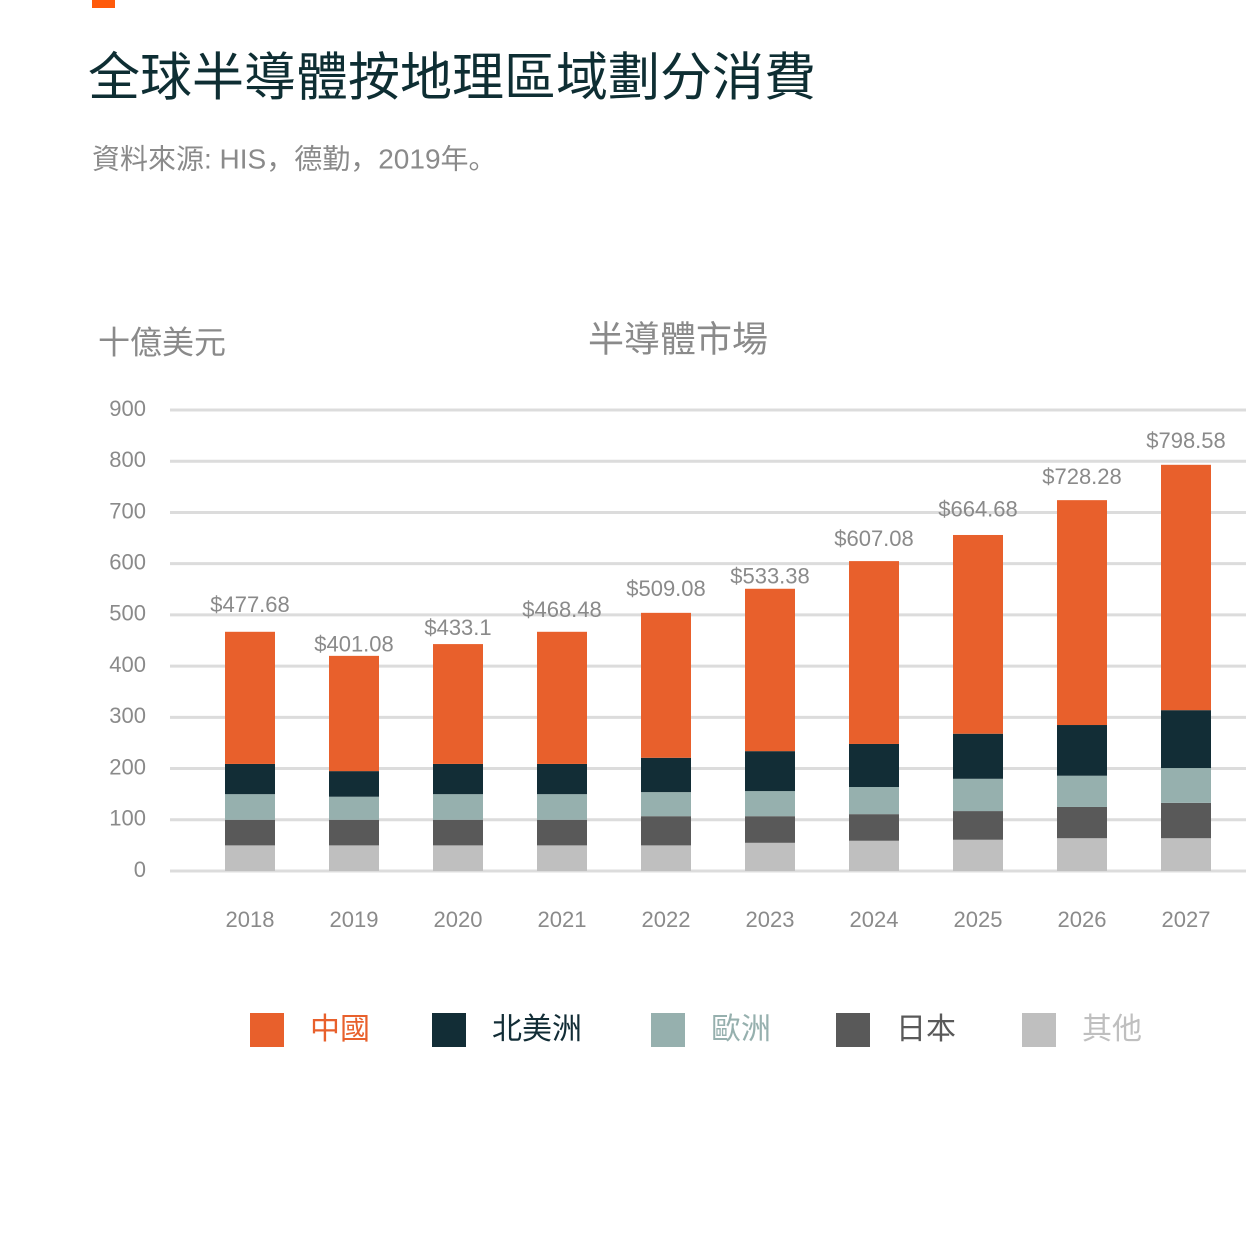 Image resolution: width=1246 pixels, height=1233 pixels. I want to click on x-tick-label: 2023, so click(770, 919).